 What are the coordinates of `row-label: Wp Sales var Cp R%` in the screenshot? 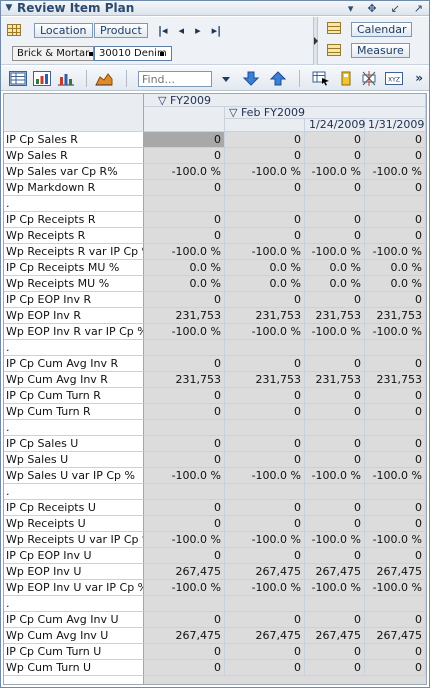 It's located at (74, 172).